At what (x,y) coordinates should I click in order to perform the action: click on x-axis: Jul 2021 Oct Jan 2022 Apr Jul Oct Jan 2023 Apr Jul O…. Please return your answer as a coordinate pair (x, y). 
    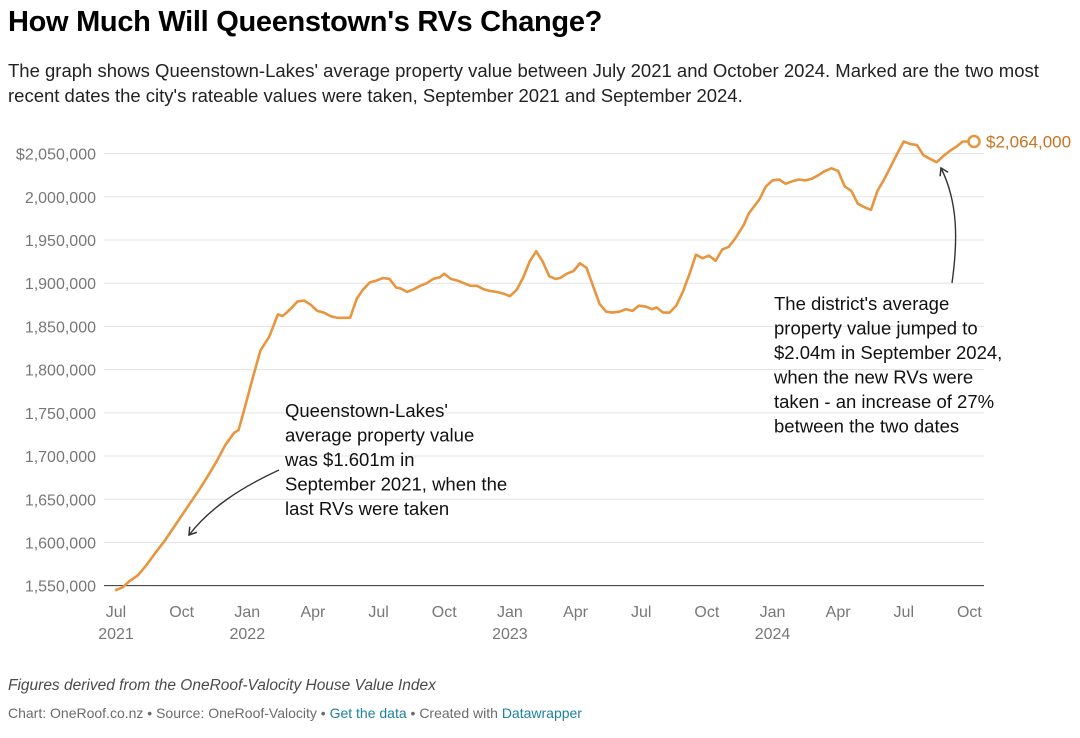
    Looking at the image, I should click on (540, 623).